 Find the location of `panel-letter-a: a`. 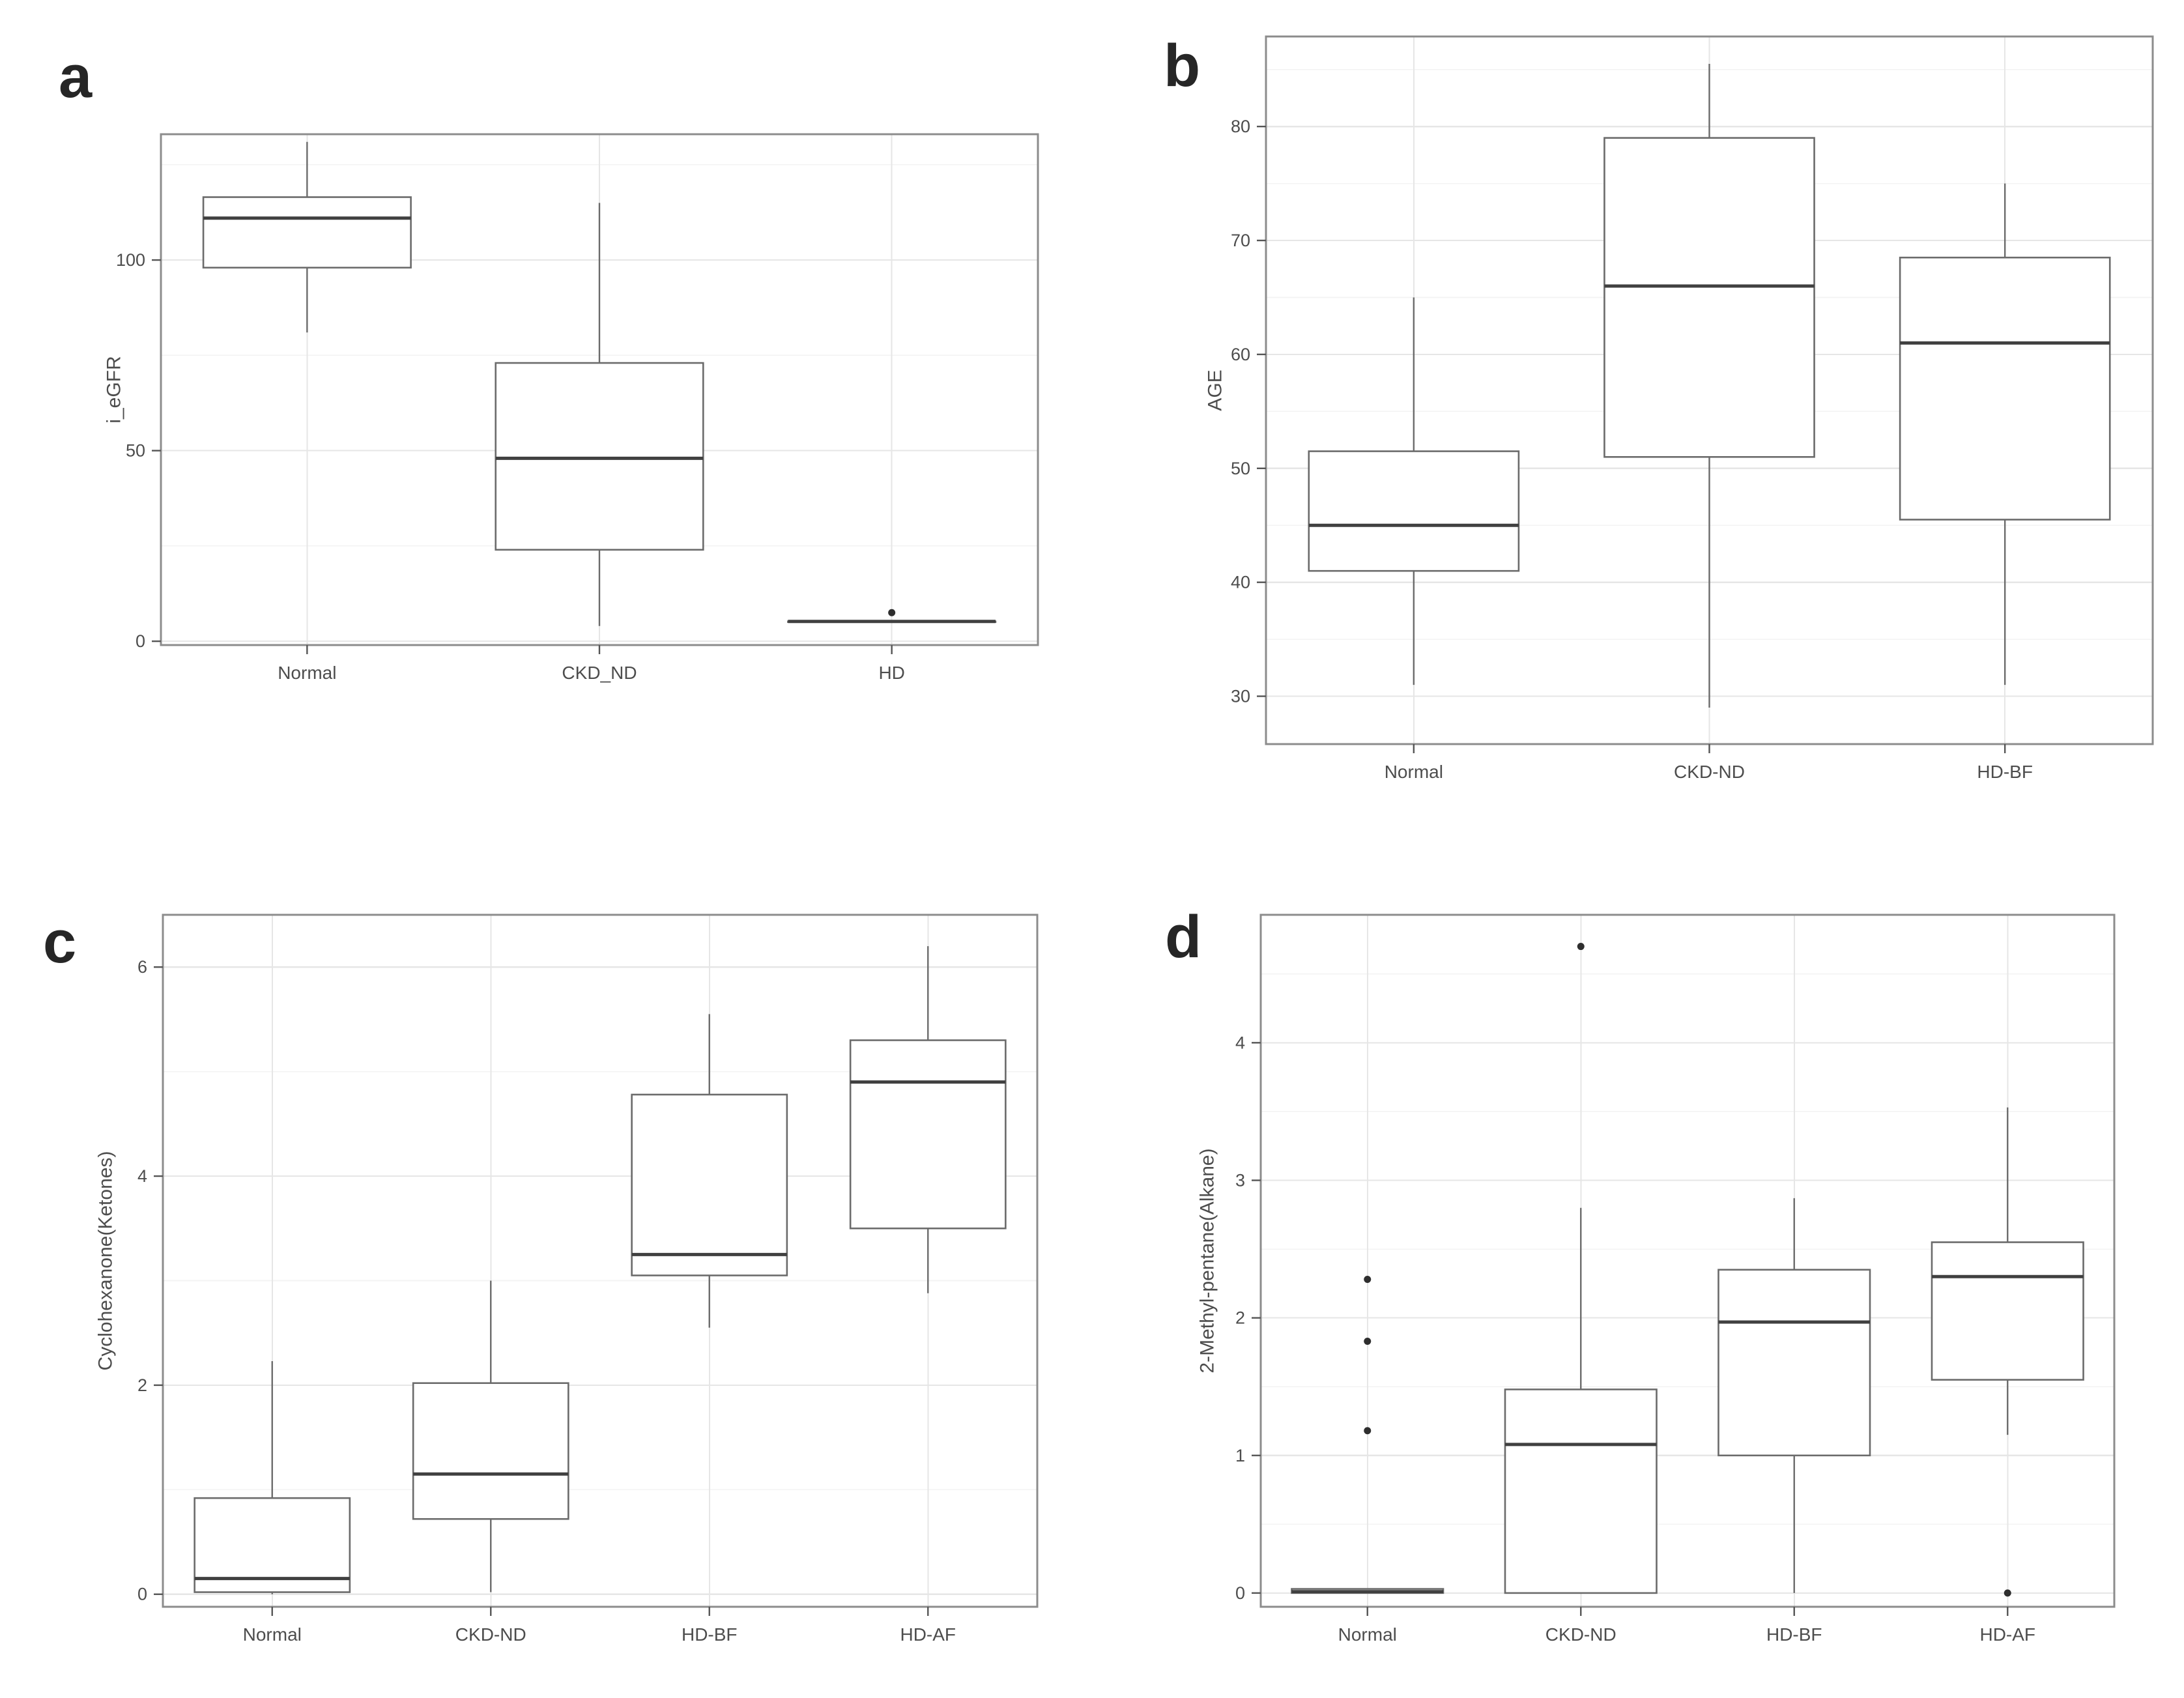

panel-letter-a: a is located at coordinates (76, 77).